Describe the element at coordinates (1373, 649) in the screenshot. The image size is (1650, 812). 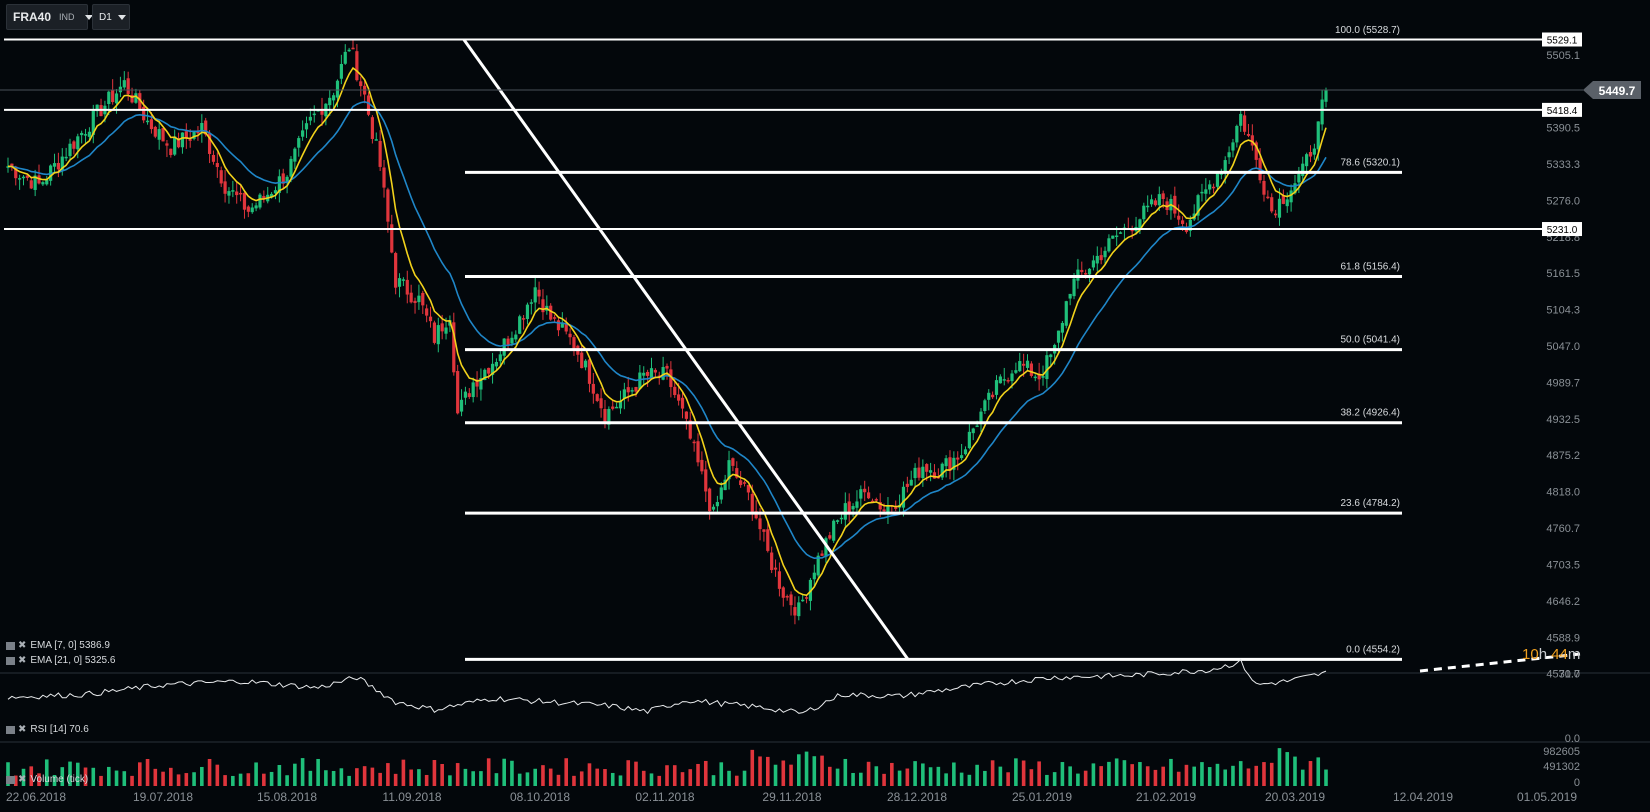
I see `fib-level-label: 0.0 (4554.2)` at that location.